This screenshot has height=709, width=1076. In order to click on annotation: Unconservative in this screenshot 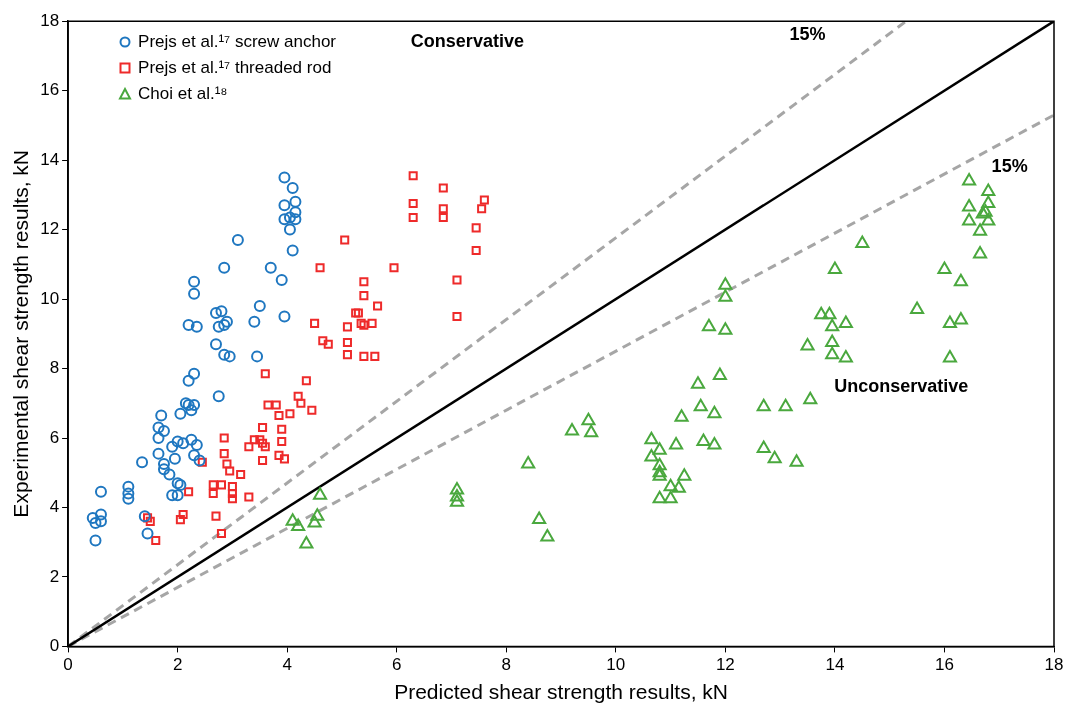, I will do `click(901, 385)`.